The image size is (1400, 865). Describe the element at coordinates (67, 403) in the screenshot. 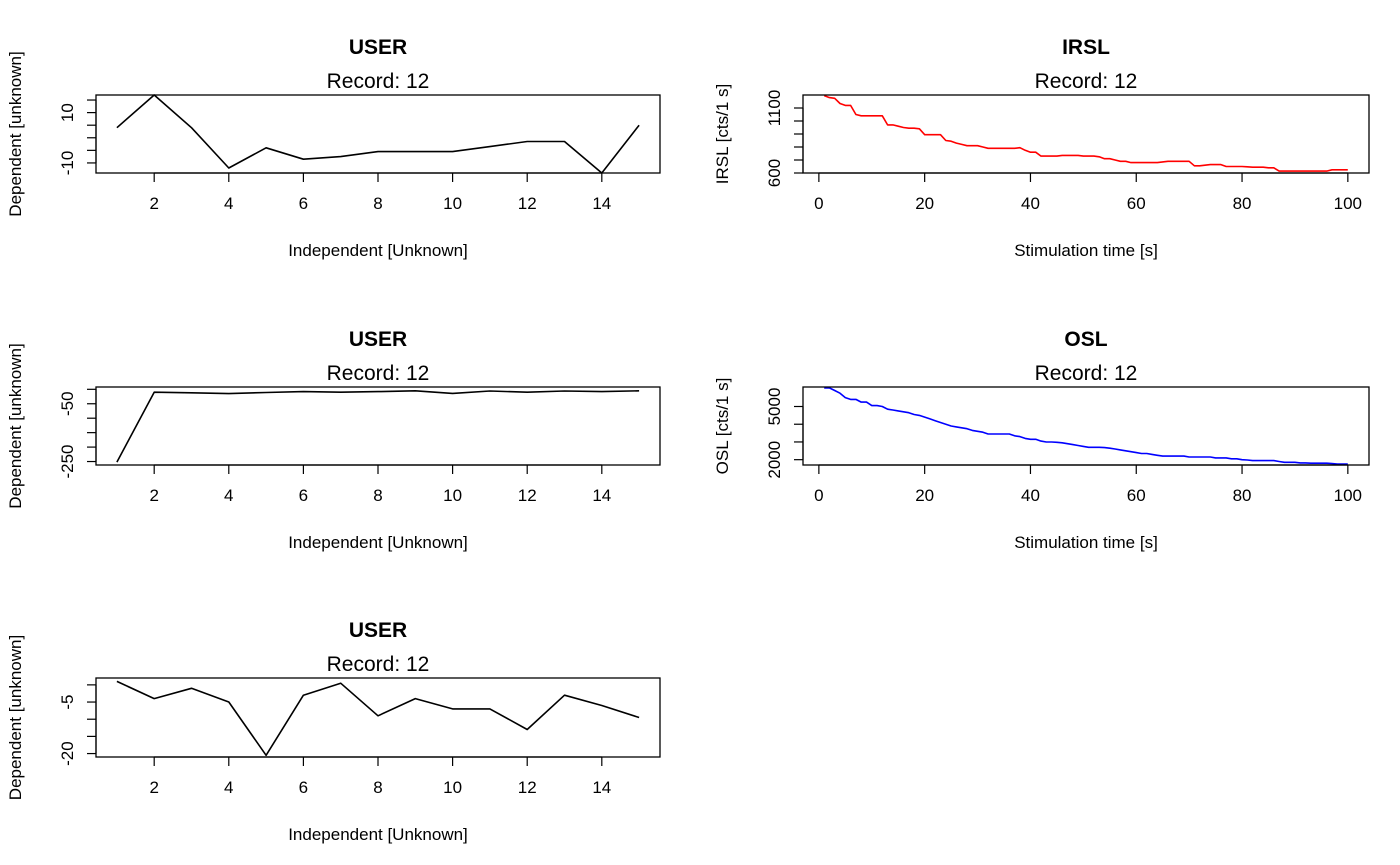

I see `y-tick-label: -50` at that location.